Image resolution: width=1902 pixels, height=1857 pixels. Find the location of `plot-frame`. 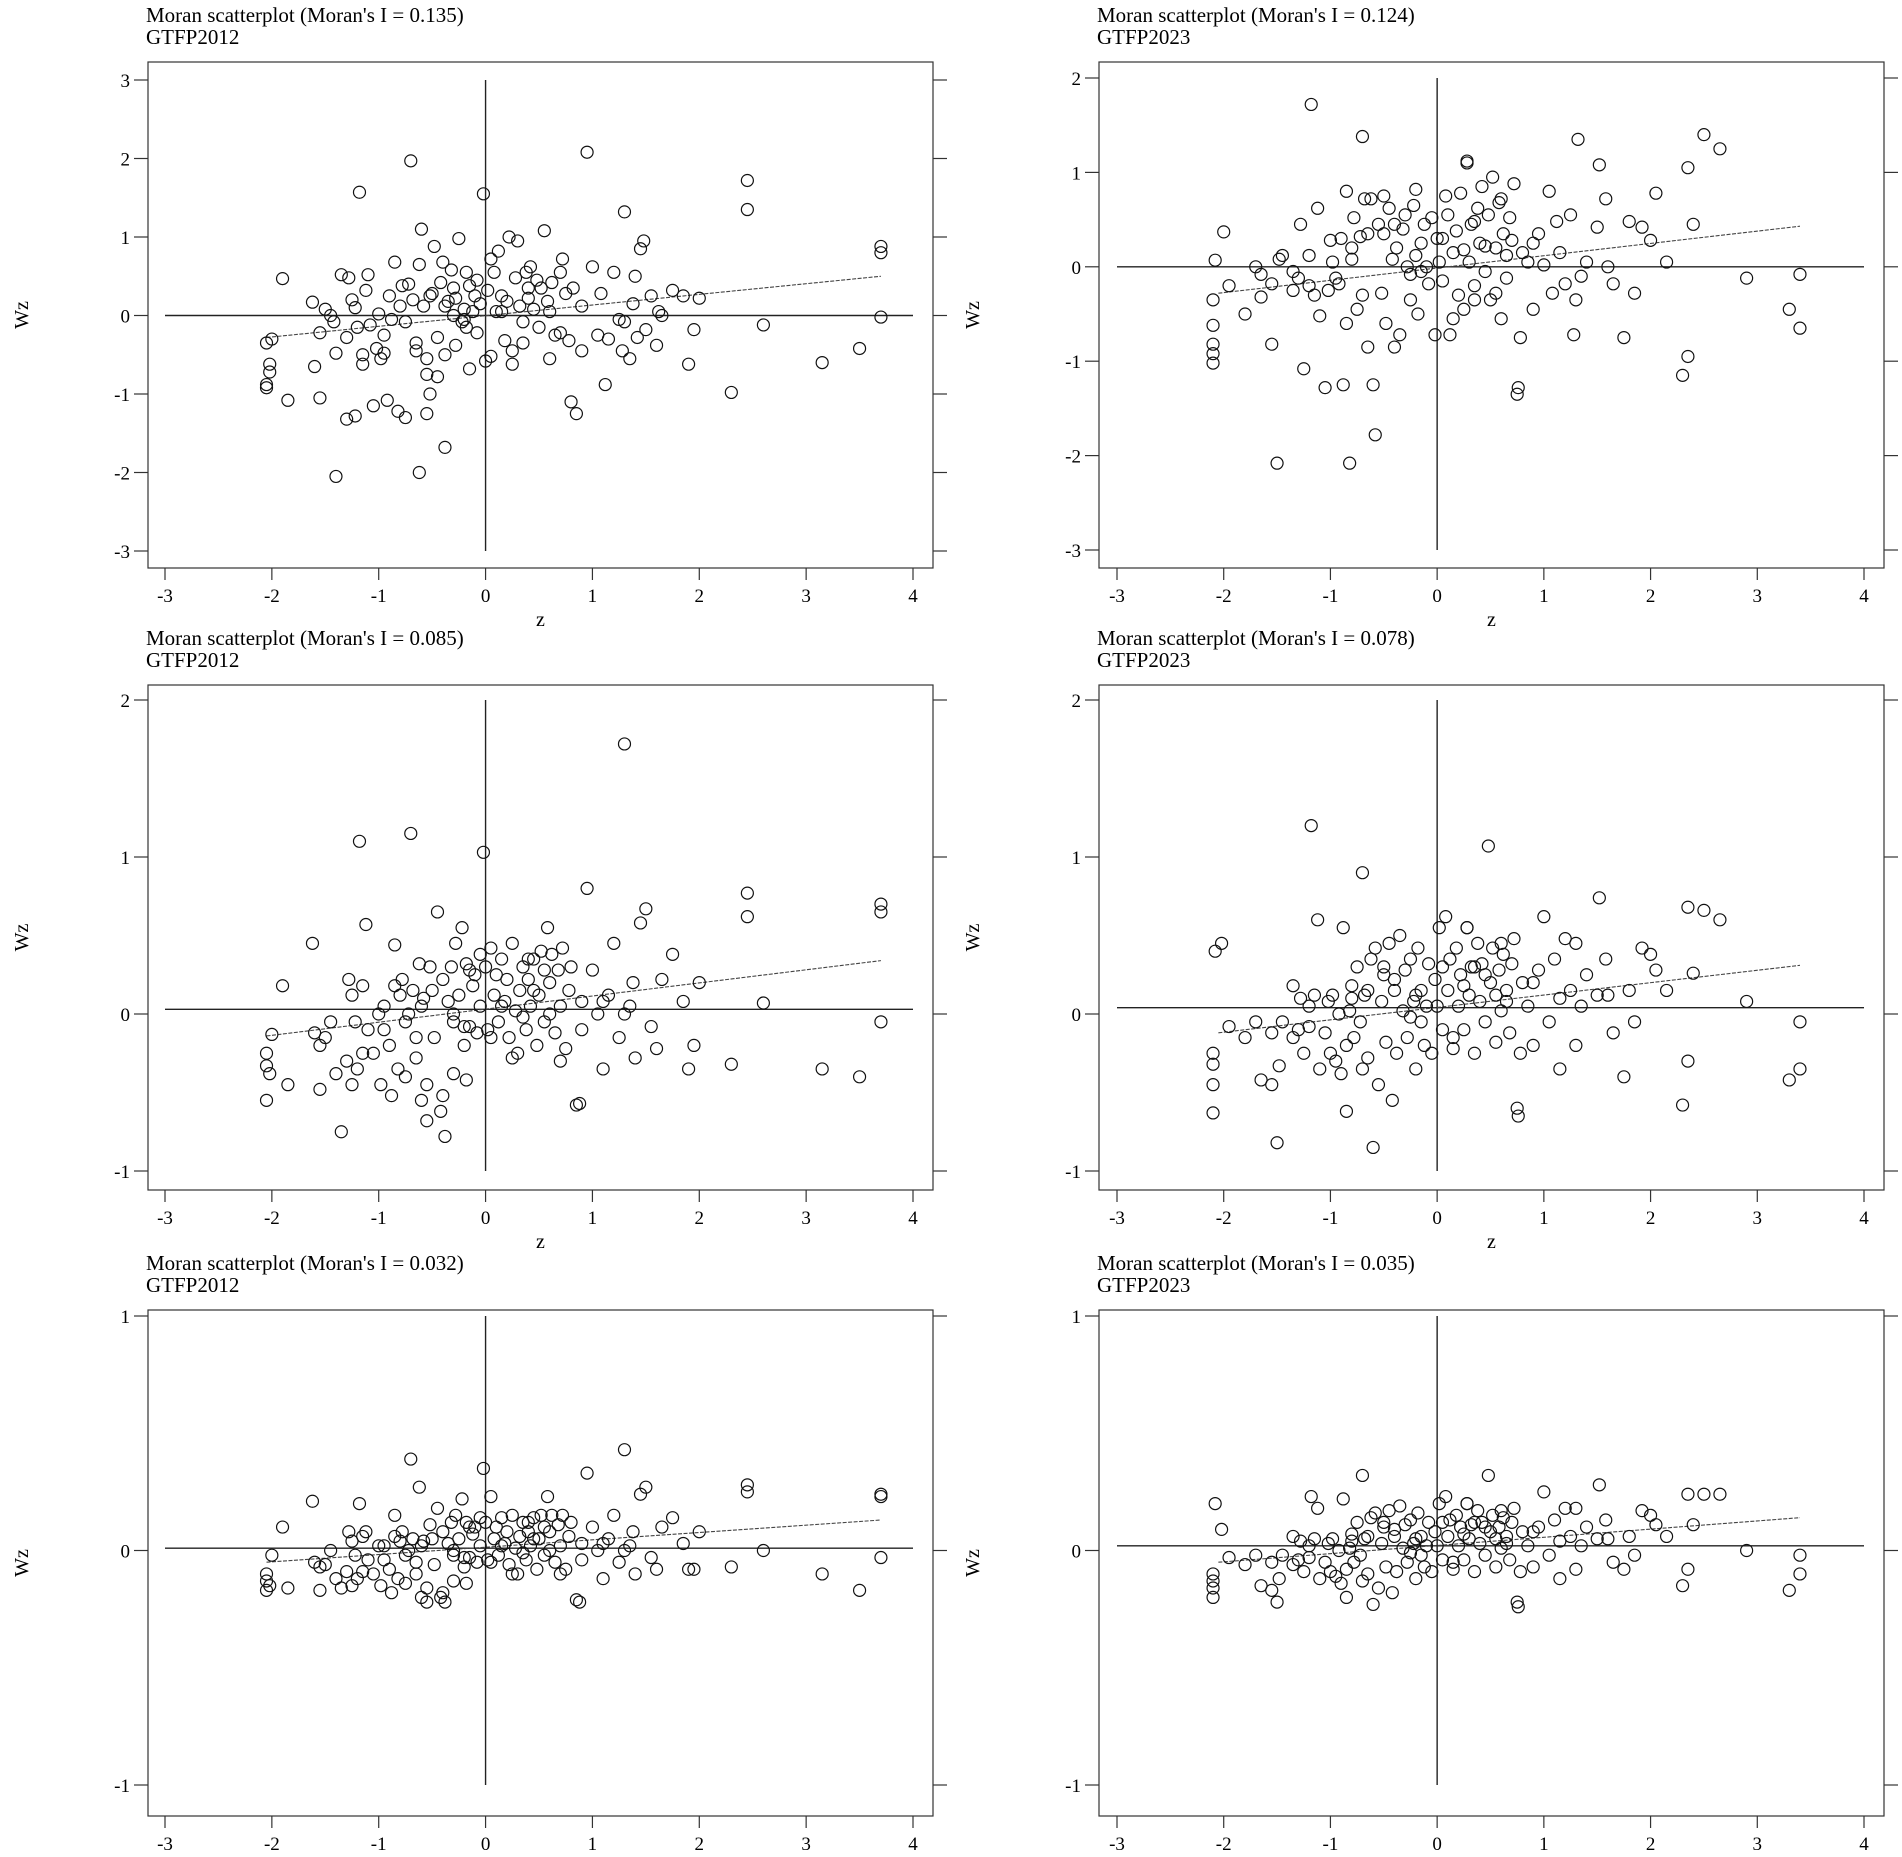

plot-frame is located at coordinates (540, 937).